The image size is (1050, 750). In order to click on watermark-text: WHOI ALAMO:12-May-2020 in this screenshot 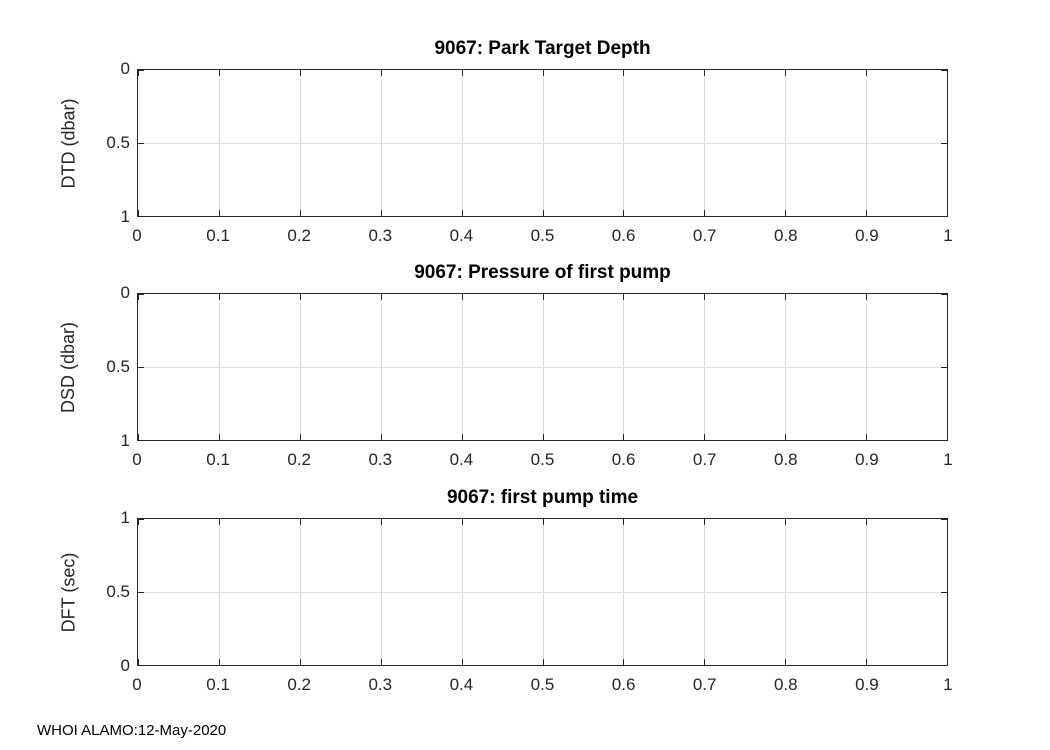, I will do `click(132, 730)`.